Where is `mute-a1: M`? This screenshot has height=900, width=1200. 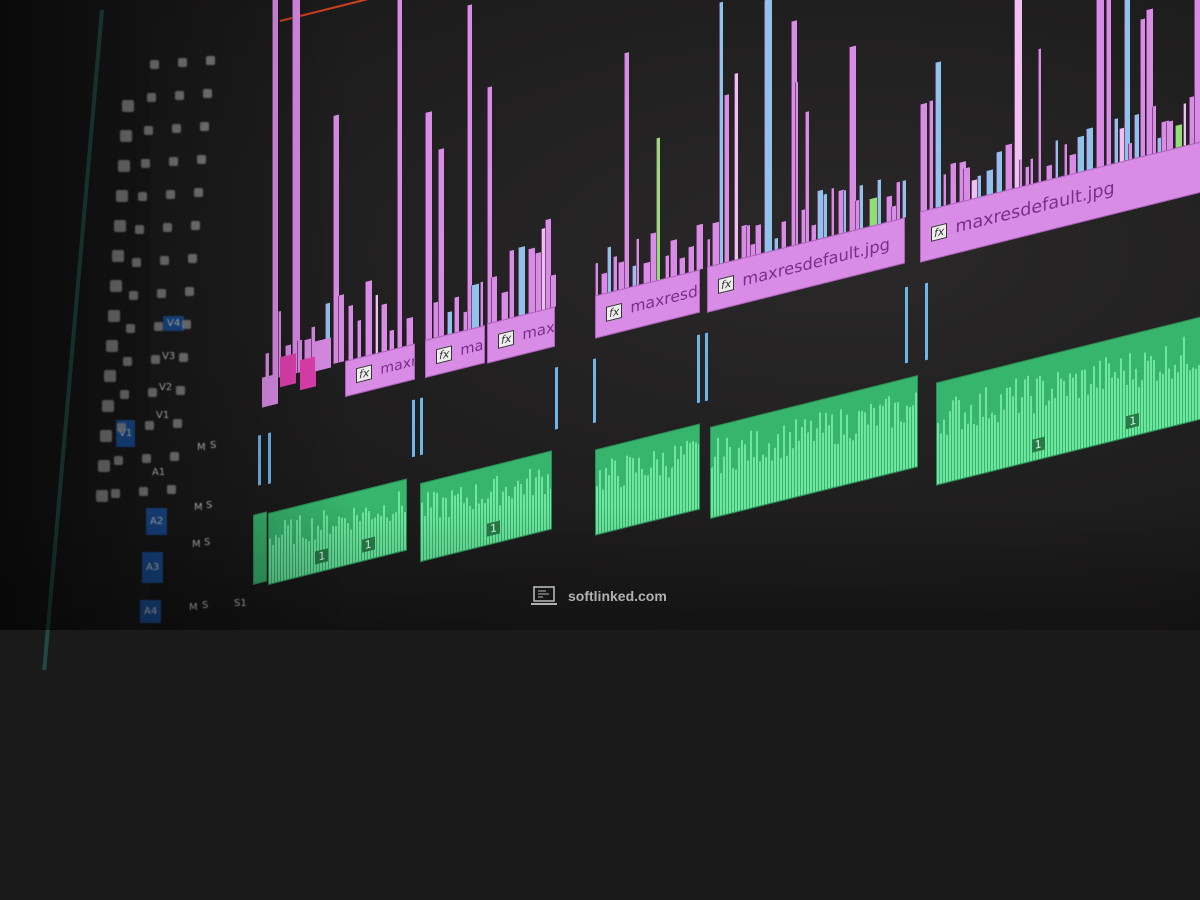
mute-a1: M is located at coordinates (201, 447).